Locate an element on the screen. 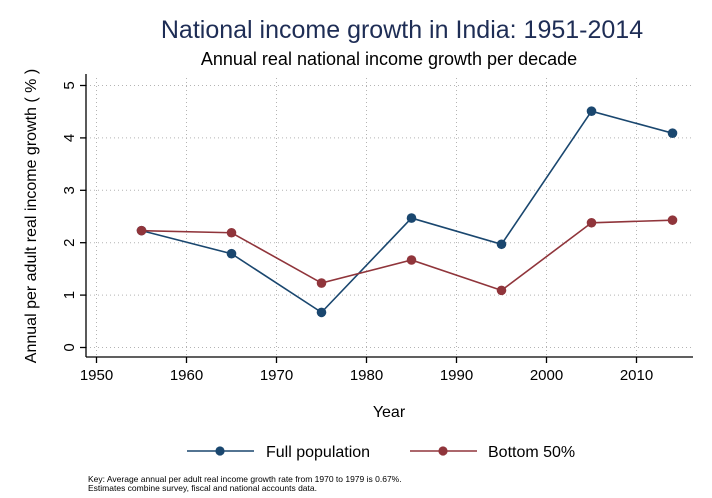 The height and width of the screenshot is (498, 712). legend-marker-full-population is located at coordinates (220, 451).